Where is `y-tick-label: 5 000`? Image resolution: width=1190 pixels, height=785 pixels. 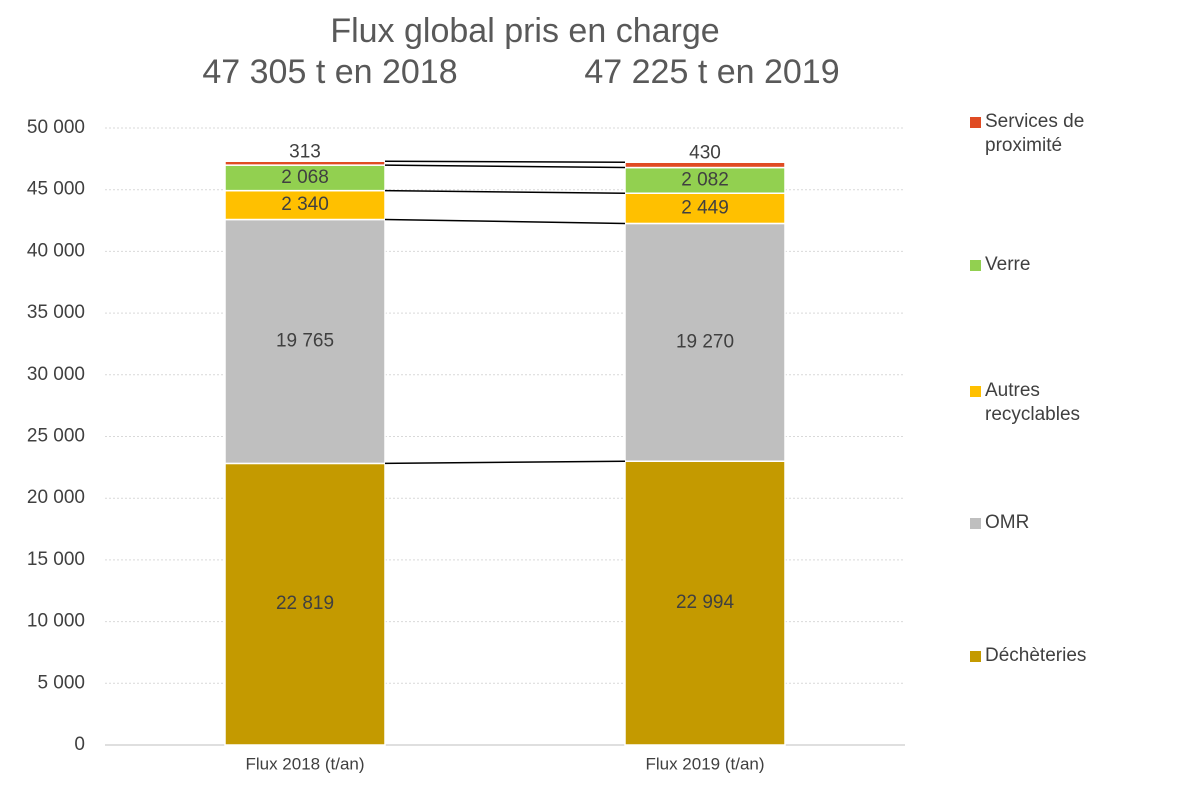
y-tick-label: 5 000 is located at coordinates (61, 682).